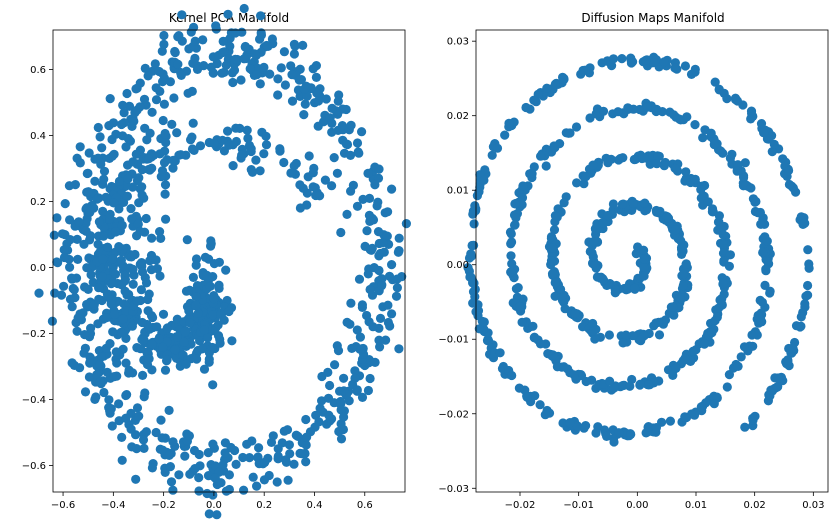  Describe the element at coordinates (458, 116) in the screenshot. I see `y-tick-label: 0.02` at that location.